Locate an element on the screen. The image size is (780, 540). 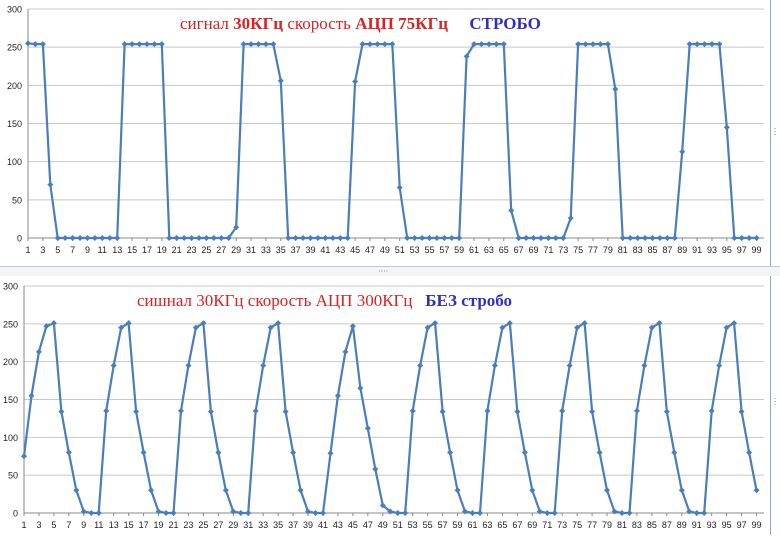
bottom-chart-xtick-label: 99 is located at coordinates (757, 525).